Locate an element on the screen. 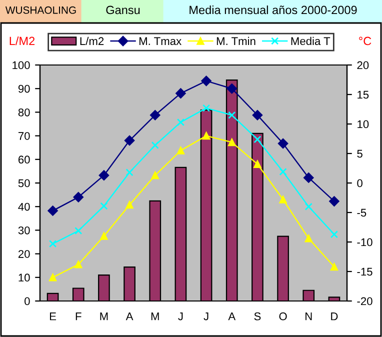 The height and width of the screenshot is (337, 382). y-tick-label: 70 is located at coordinates (24, 136).